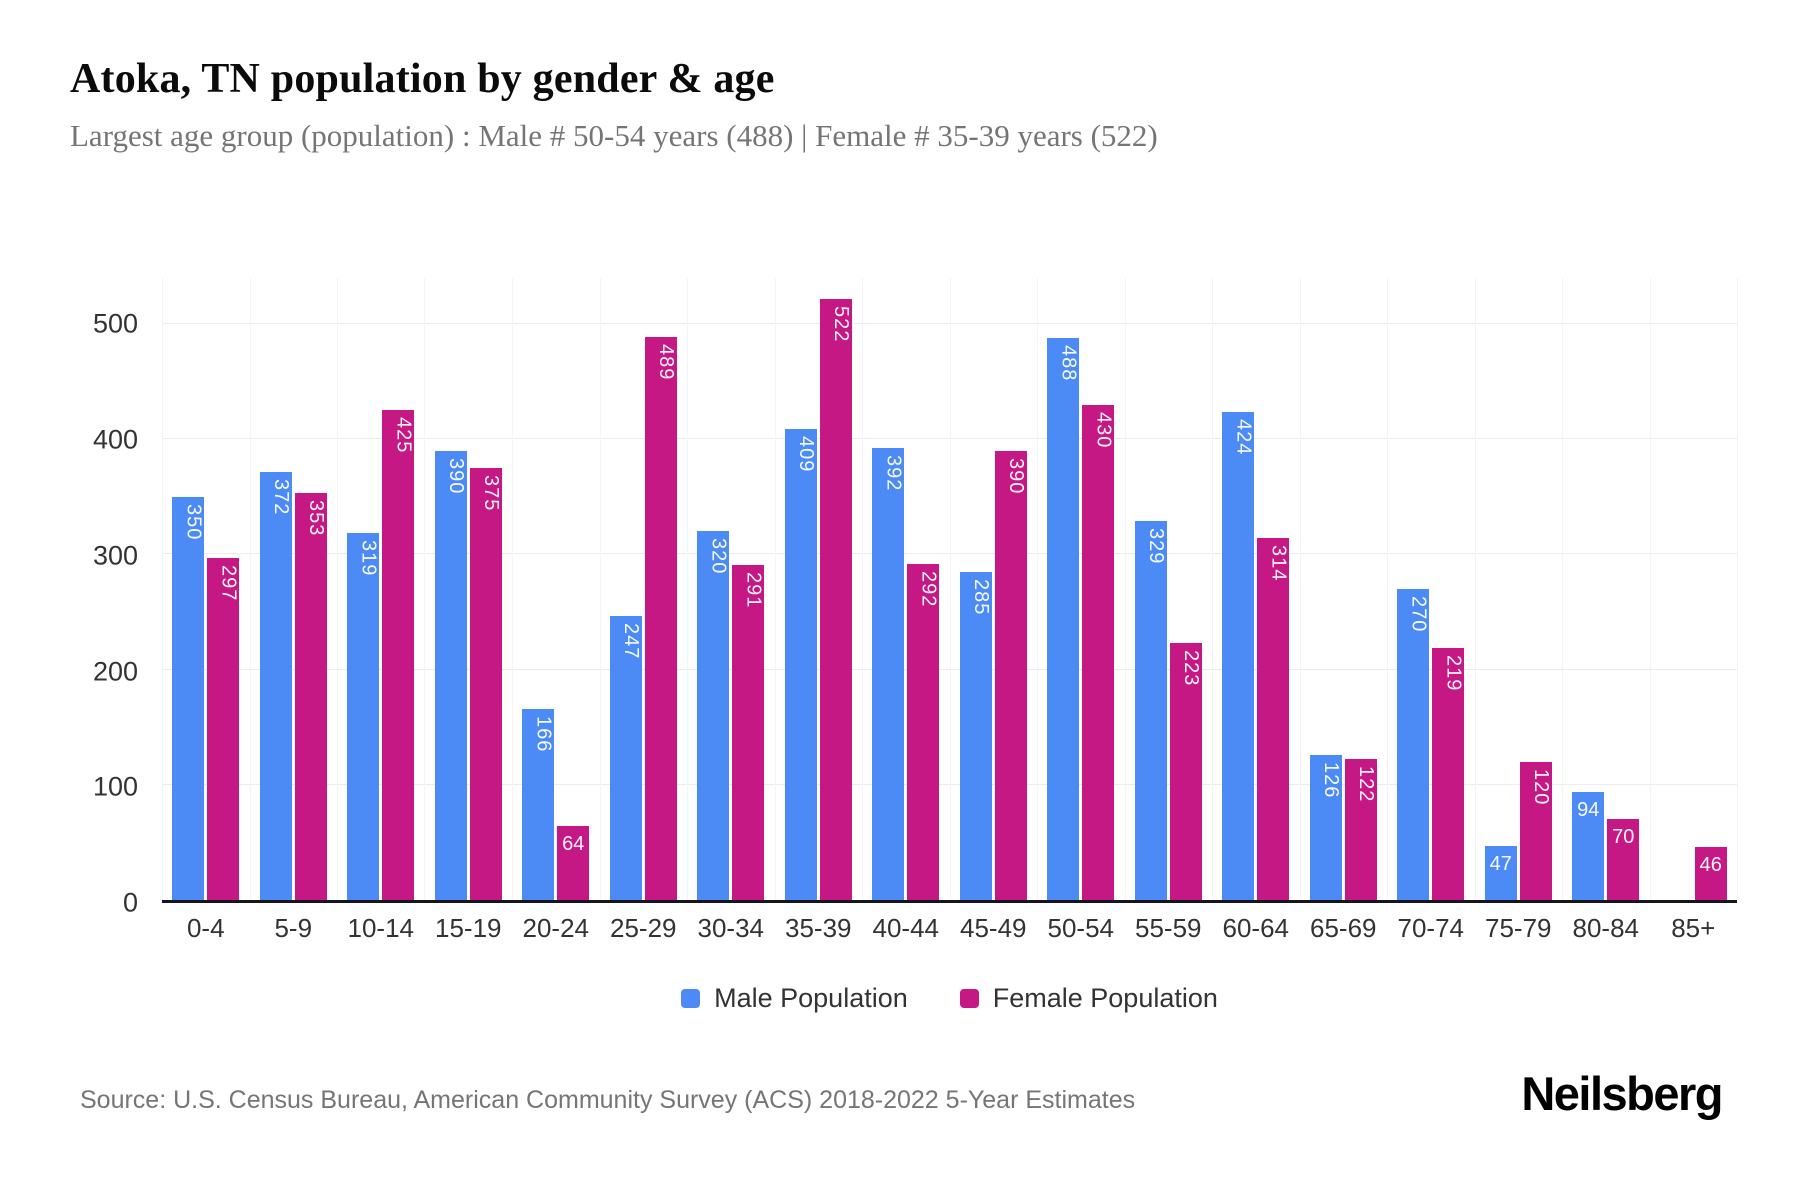  What do you see at coordinates (835, 599) in the screenshot?
I see `bar-female-35-39: 522` at bounding box center [835, 599].